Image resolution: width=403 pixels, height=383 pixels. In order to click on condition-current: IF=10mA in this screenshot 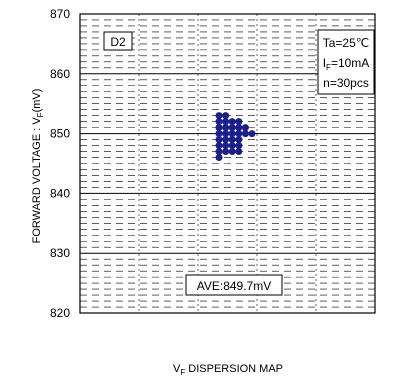, I will do `click(346, 64)`.